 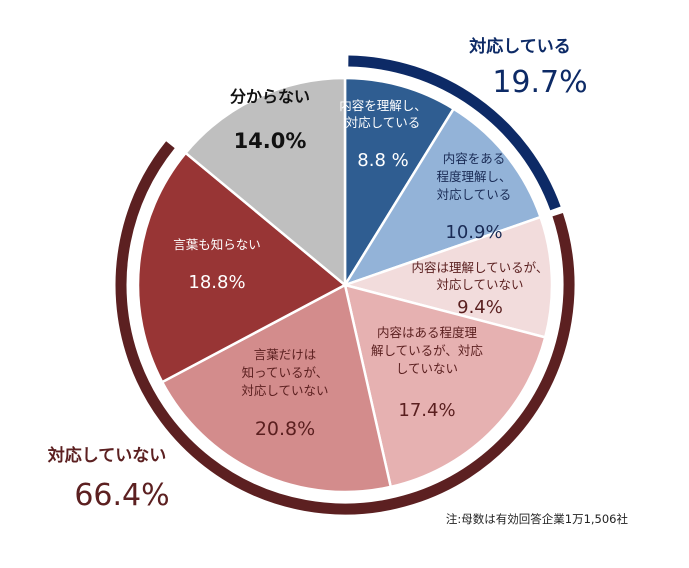 I want to click on slice-label-1-line-1: 程度理解し、, so click(x=473, y=176).